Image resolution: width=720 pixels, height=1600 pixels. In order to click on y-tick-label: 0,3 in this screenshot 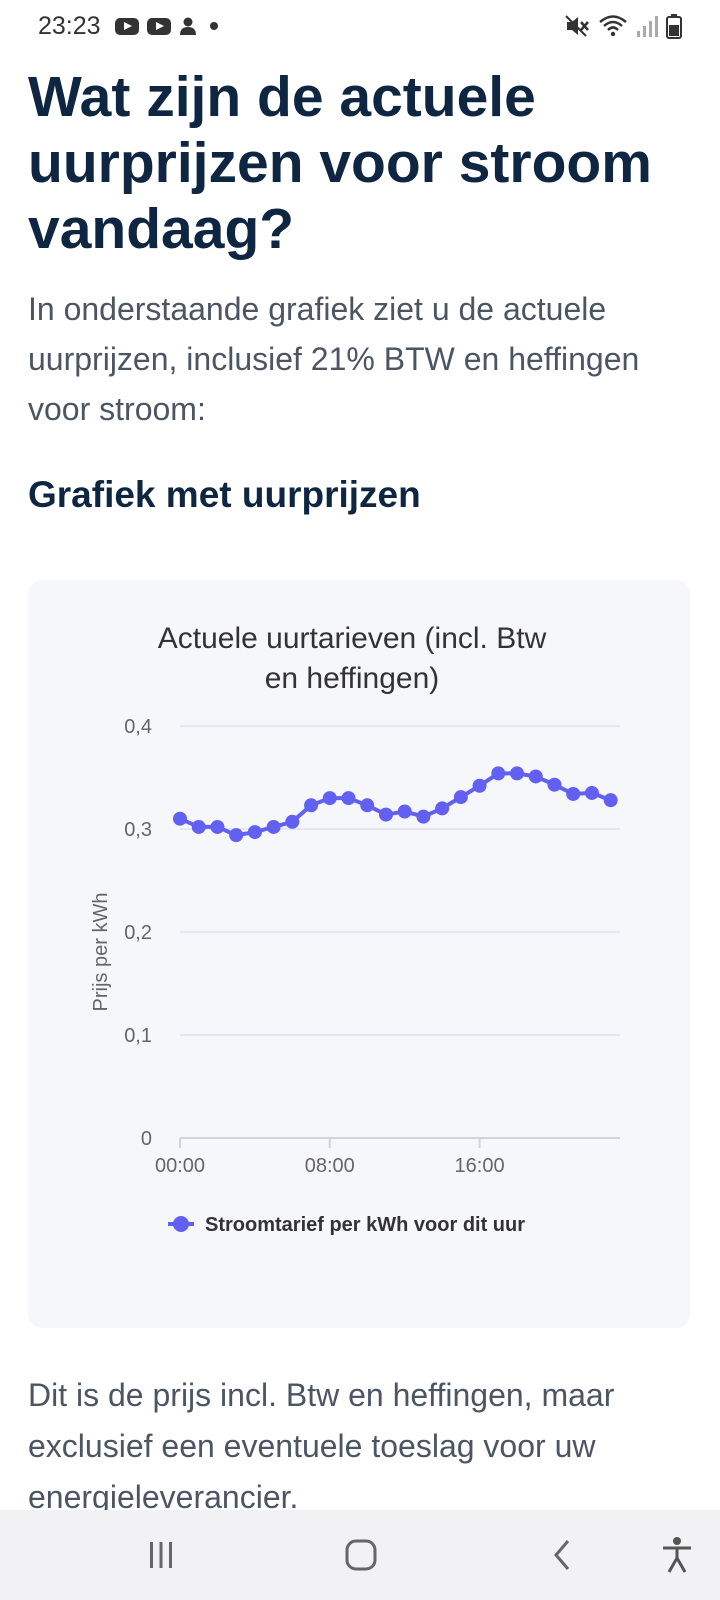, I will do `click(138, 830)`.